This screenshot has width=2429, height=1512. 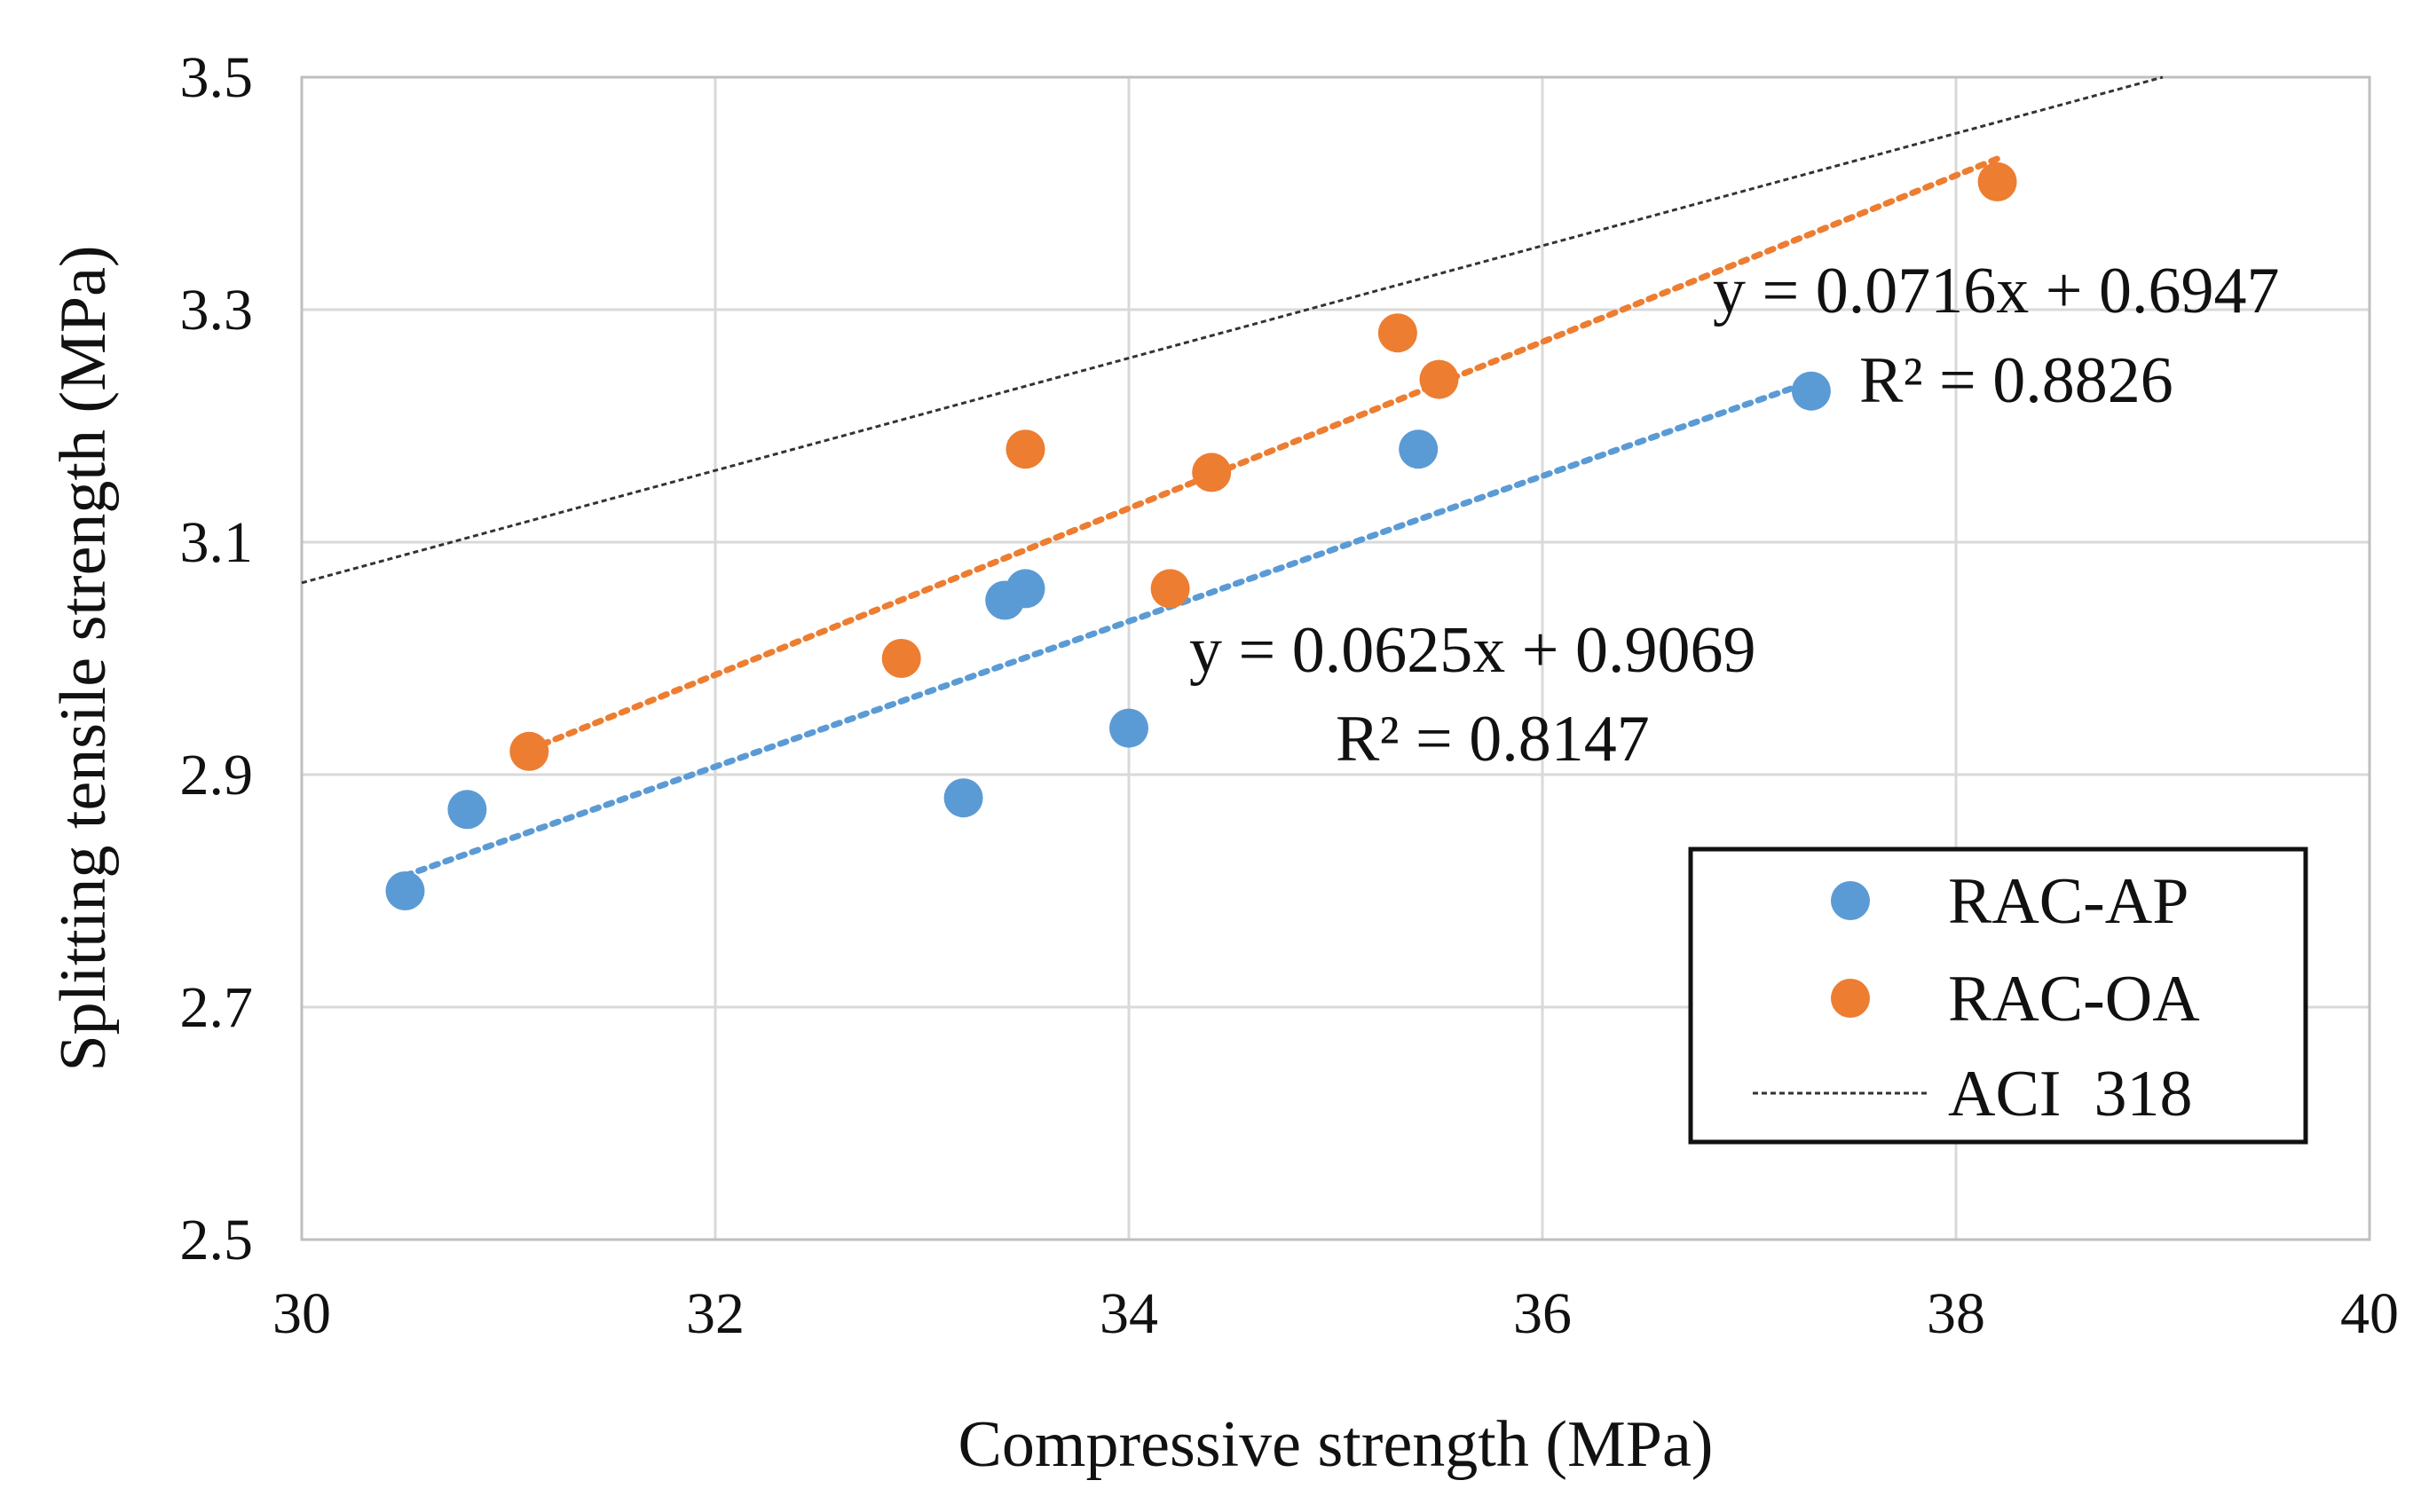 I want to click on legend-marker-rac-oa, so click(x=1850, y=999).